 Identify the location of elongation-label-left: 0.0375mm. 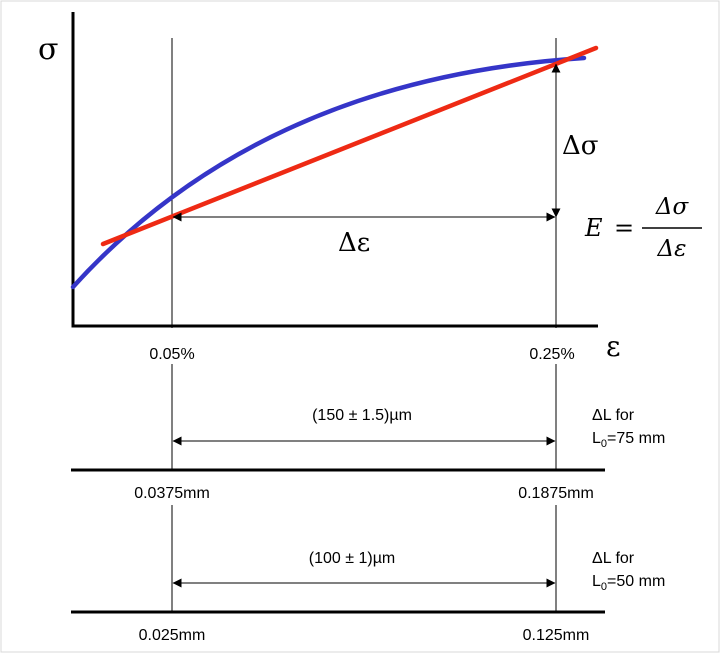
(172, 493).